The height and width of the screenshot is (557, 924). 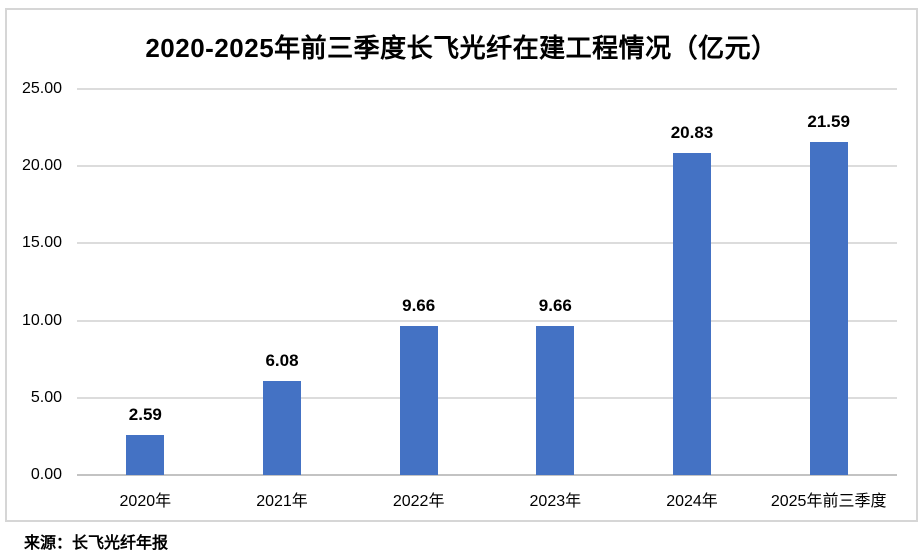 What do you see at coordinates (41, 320) in the screenshot?
I see `y-tick-label: 10.00` at bounding box center [41, 320].